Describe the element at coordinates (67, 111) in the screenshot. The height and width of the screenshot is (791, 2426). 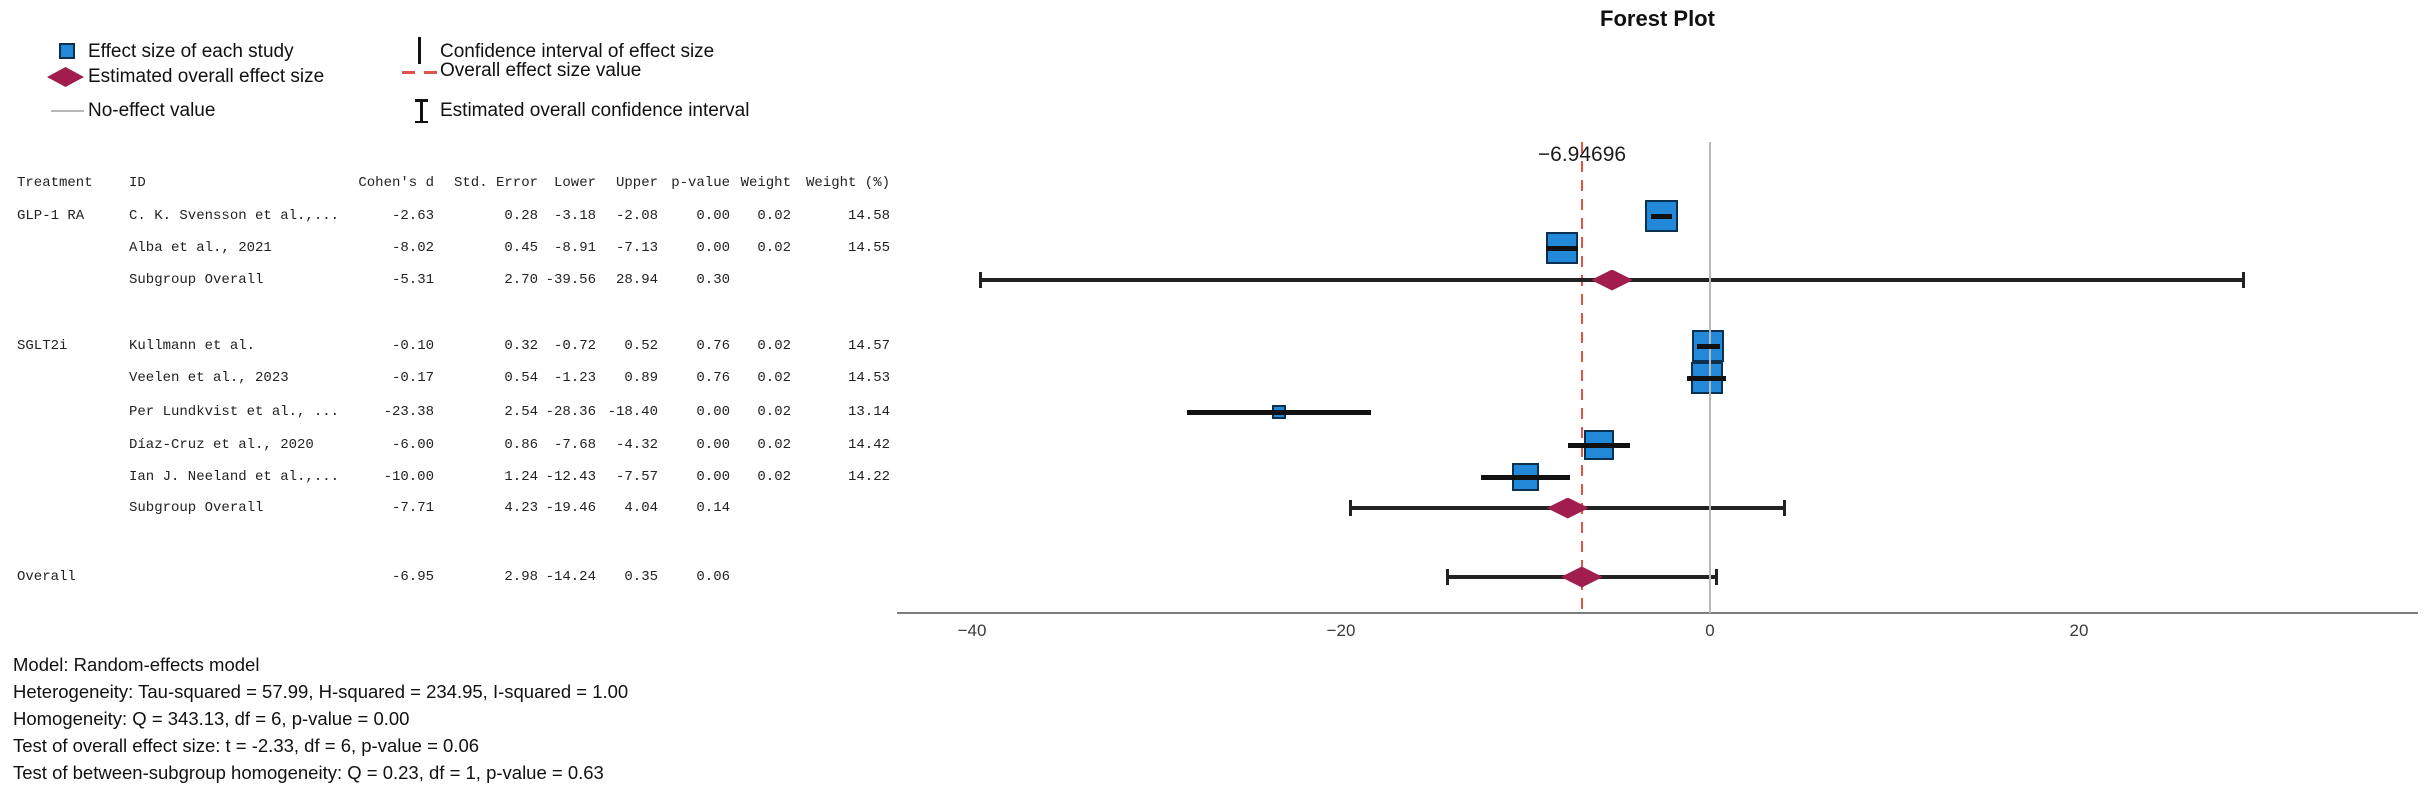
I see `no-effect-line-icon` at that location.